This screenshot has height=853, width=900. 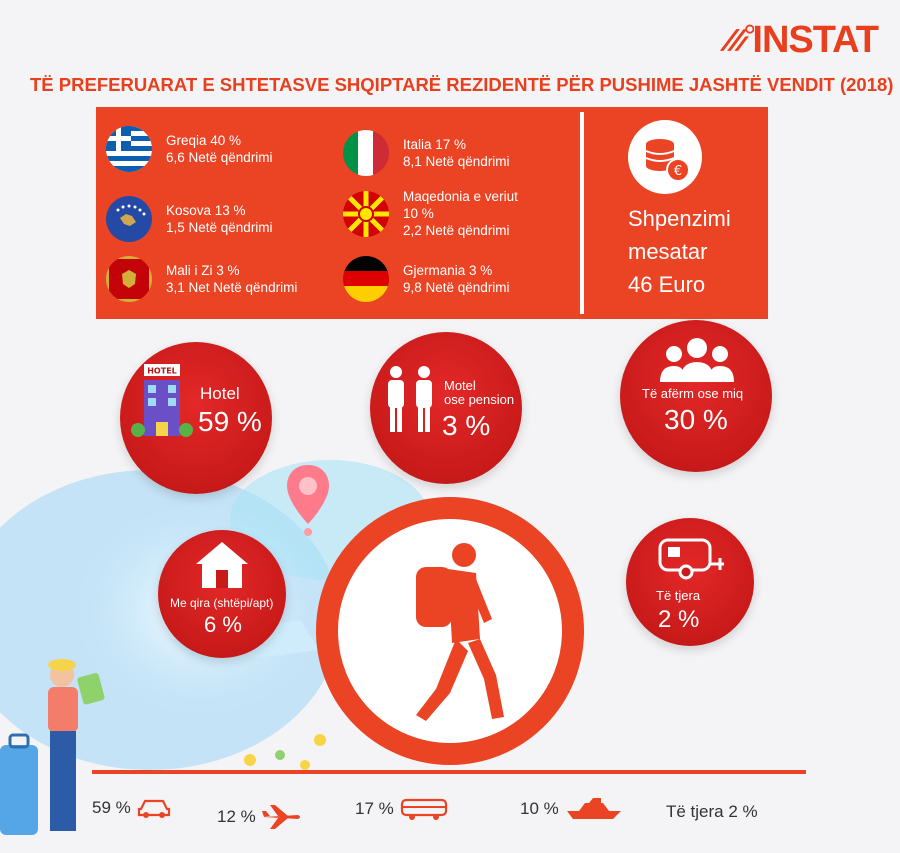 I want to click on country-nights: 3,1 Net Netë qëndrimi, so click(x=232, y=287).